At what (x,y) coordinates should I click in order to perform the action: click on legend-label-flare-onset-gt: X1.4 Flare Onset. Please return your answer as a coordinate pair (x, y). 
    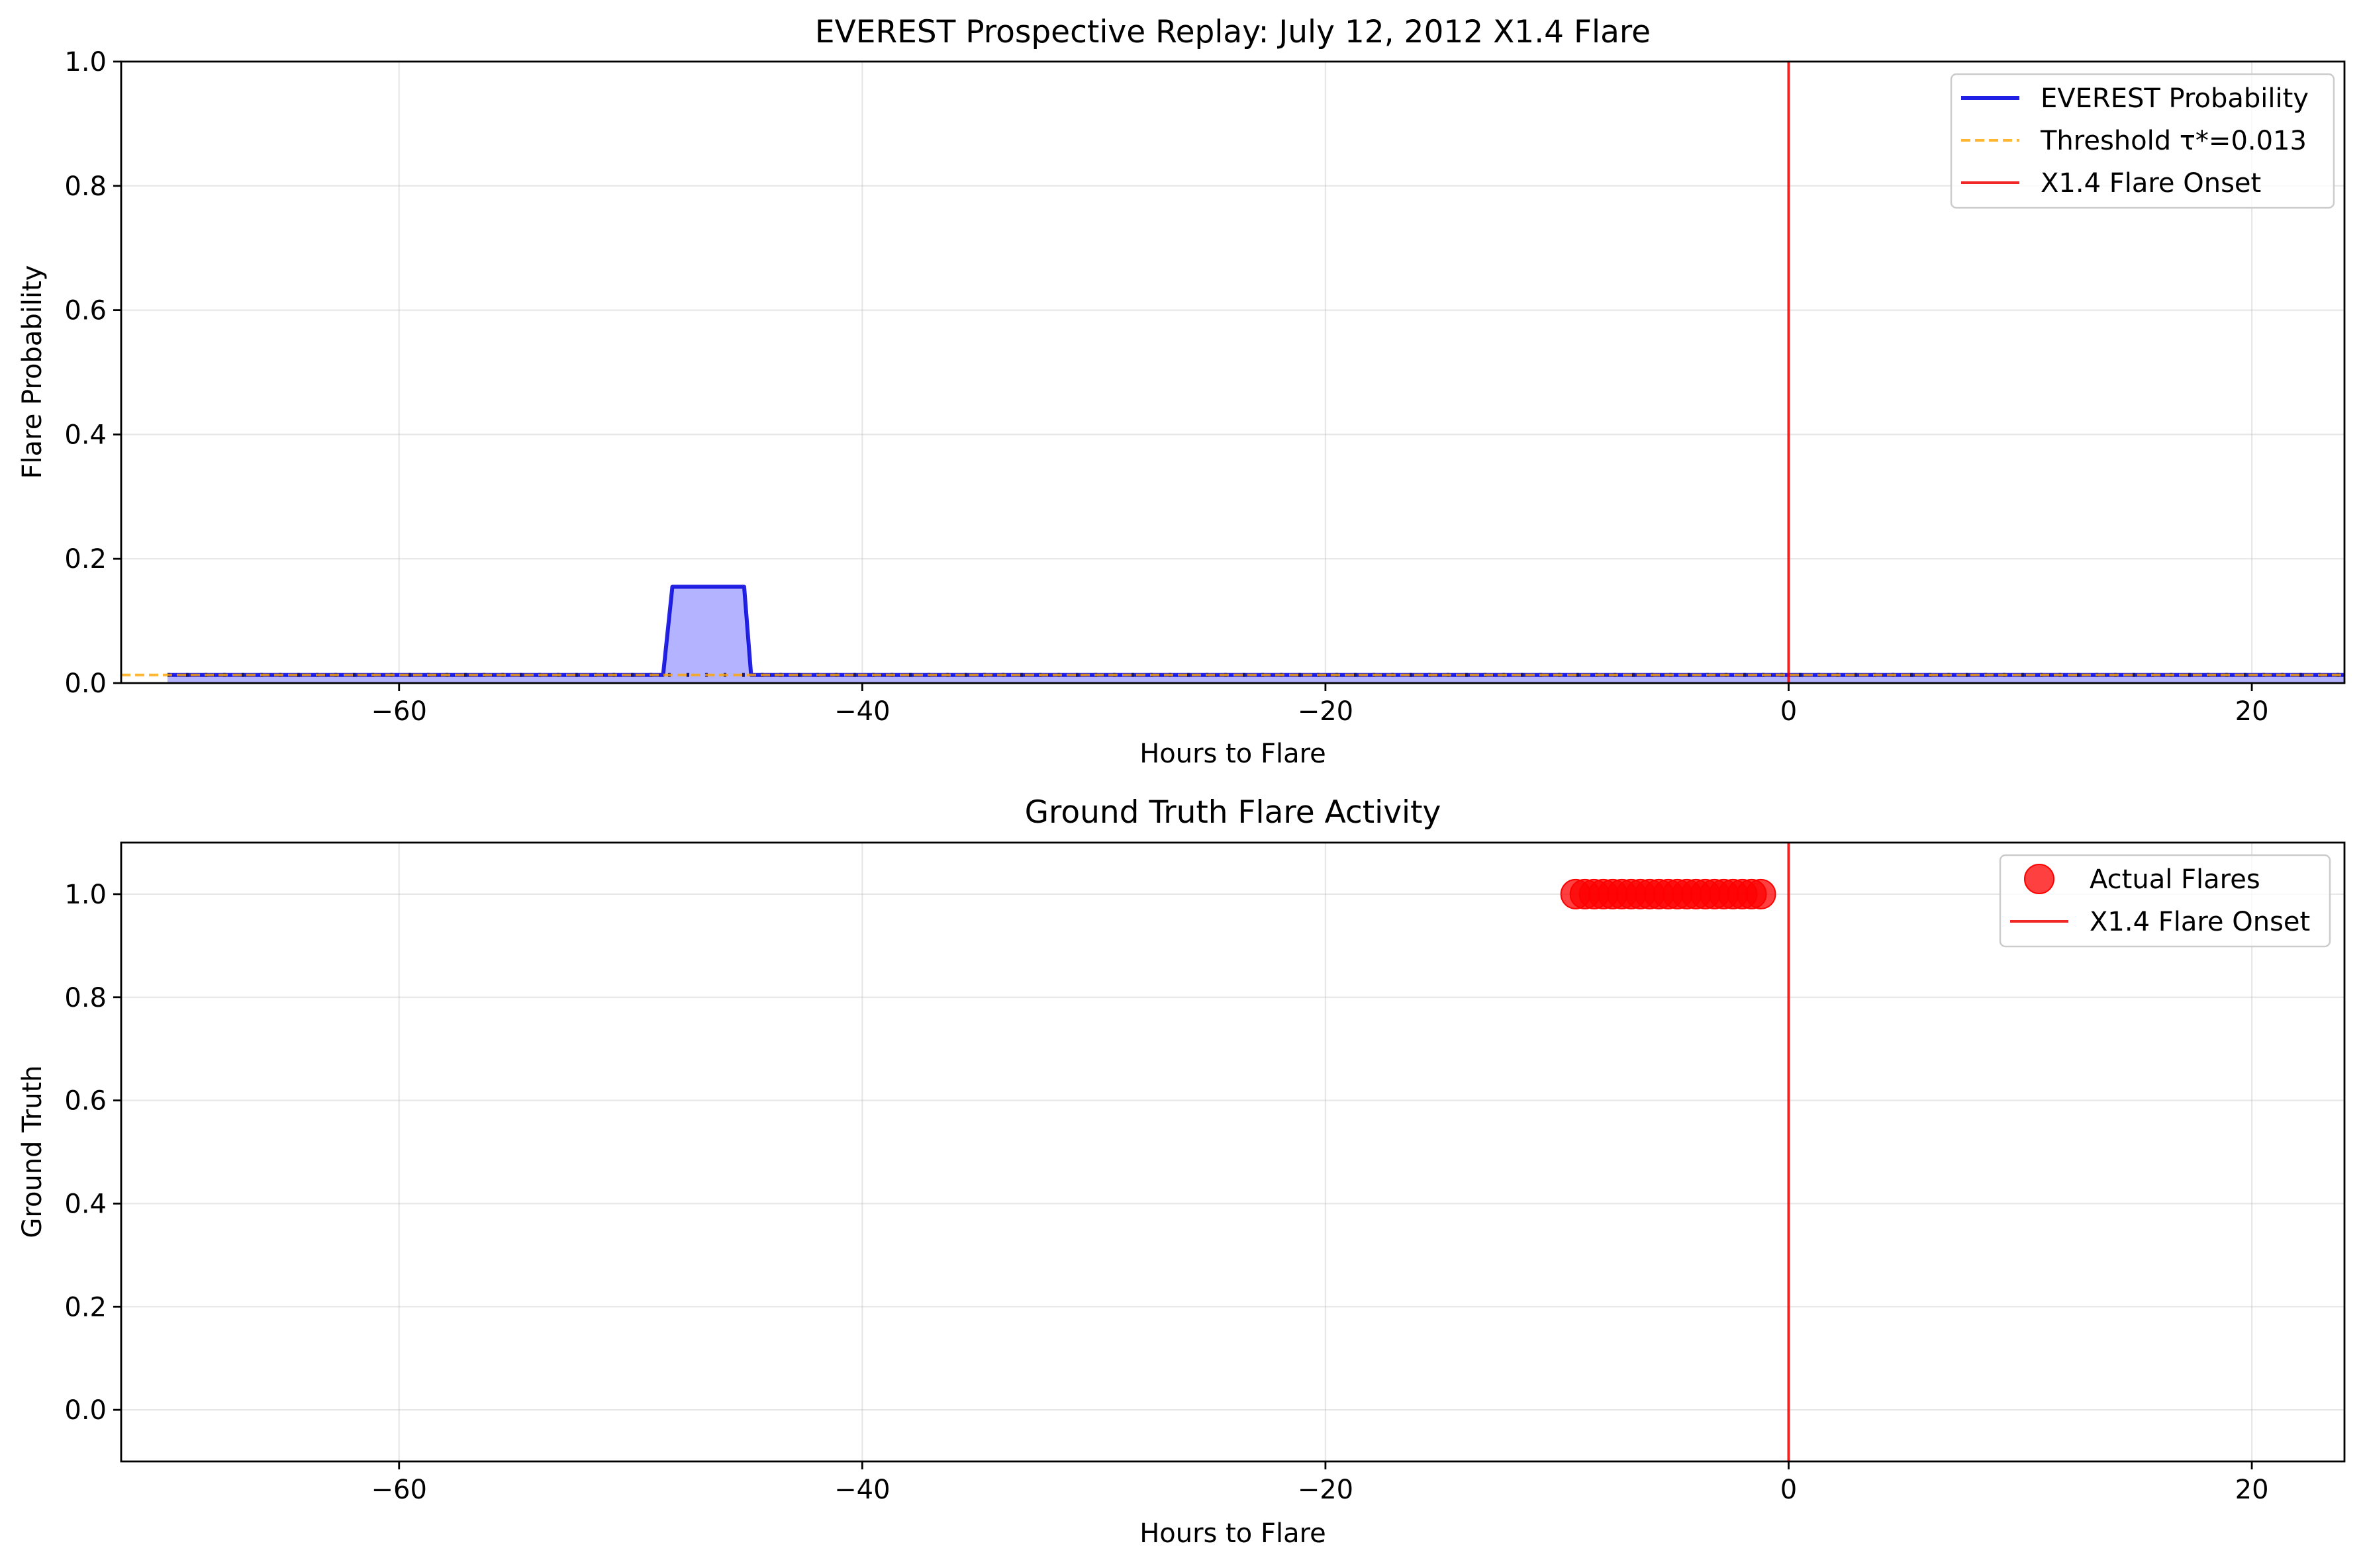
    Looking at the image, I should click on (2200, 922).